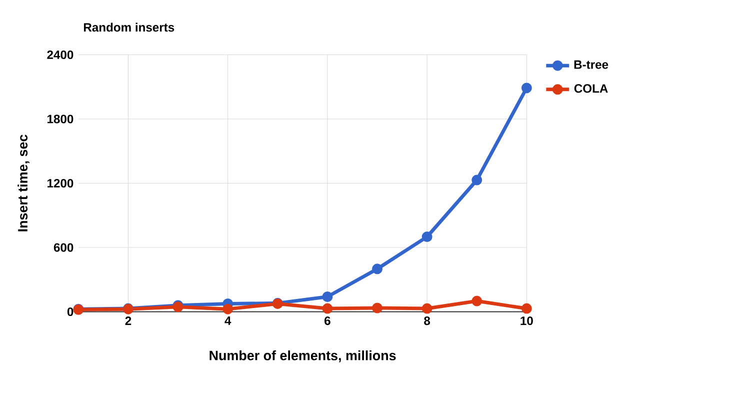 The image size is (744, 394). Describe the element at coordinates (24, 183) in the screenshot. I see `y-axis-title: Insert time, sec` at that location.